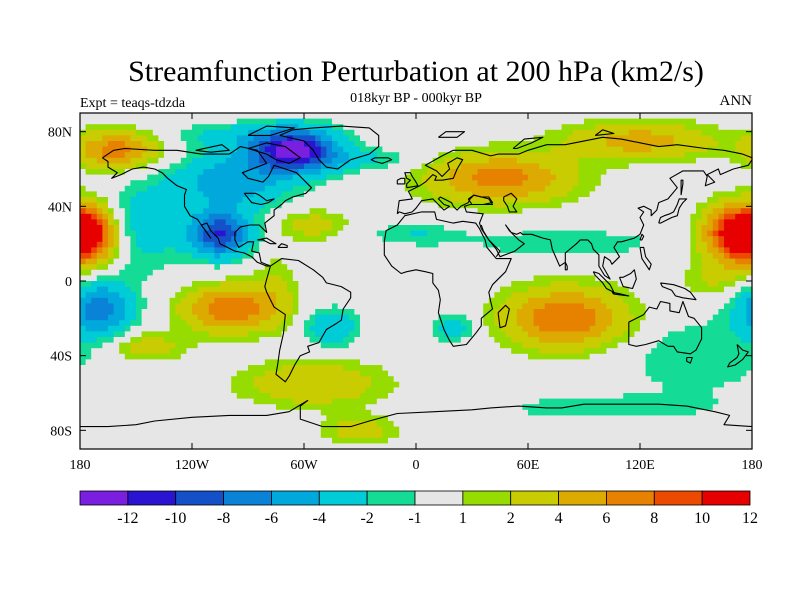 The height and width of the screenshot is (600, 800). I want to click on colorbar-label: -8, so click(223, 518).